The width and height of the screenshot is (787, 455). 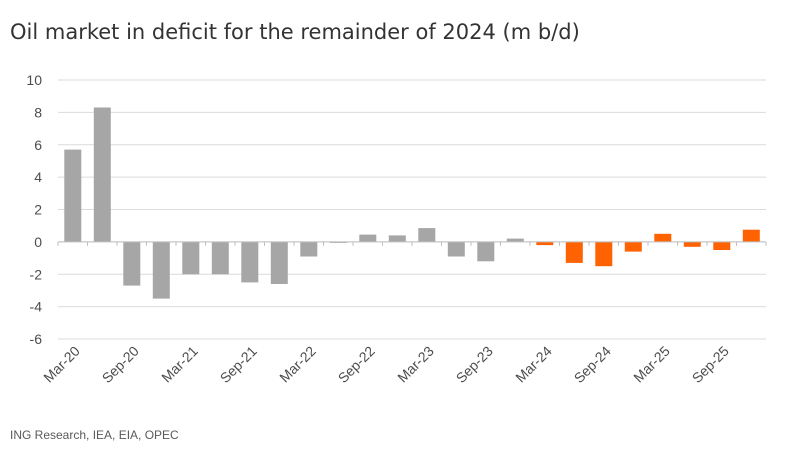 I want to click on x-tick-label: Sep-20, so click(x=120, y=364).